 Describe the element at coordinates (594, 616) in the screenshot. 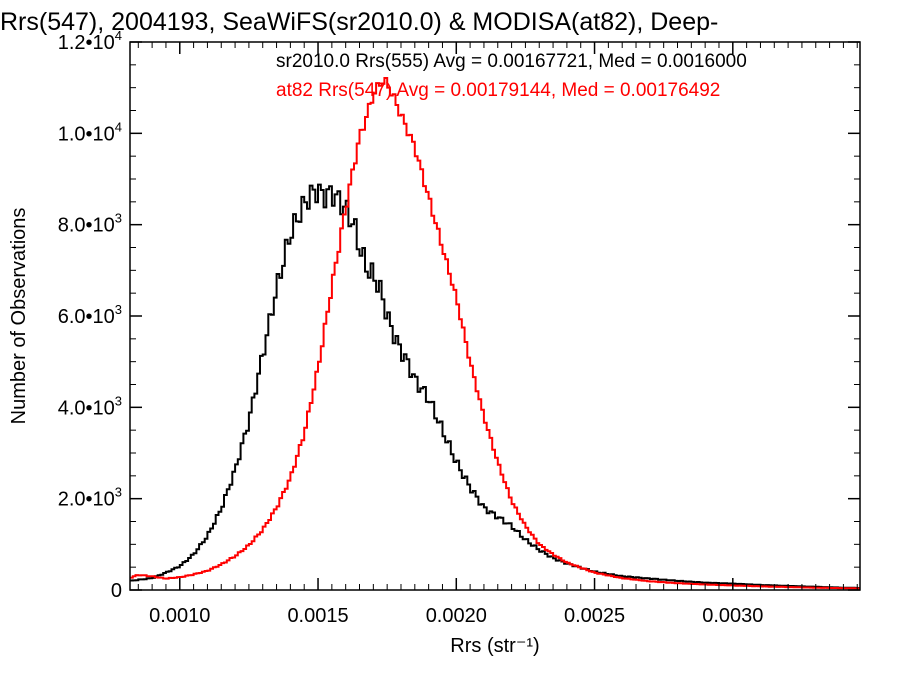

I see `x-tick-label: 0.0025` at that location.